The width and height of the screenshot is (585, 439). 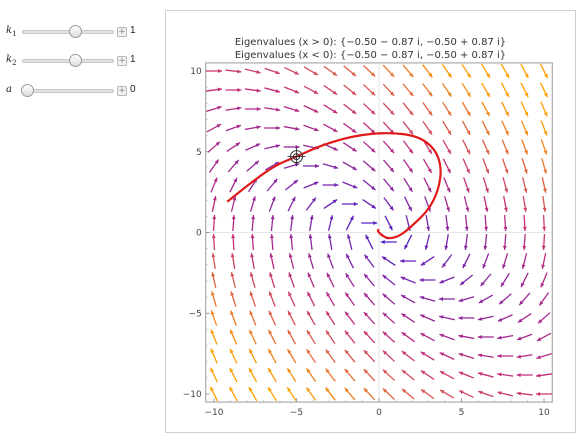 I want to click on k1-slider, so click(x=68, y=31).